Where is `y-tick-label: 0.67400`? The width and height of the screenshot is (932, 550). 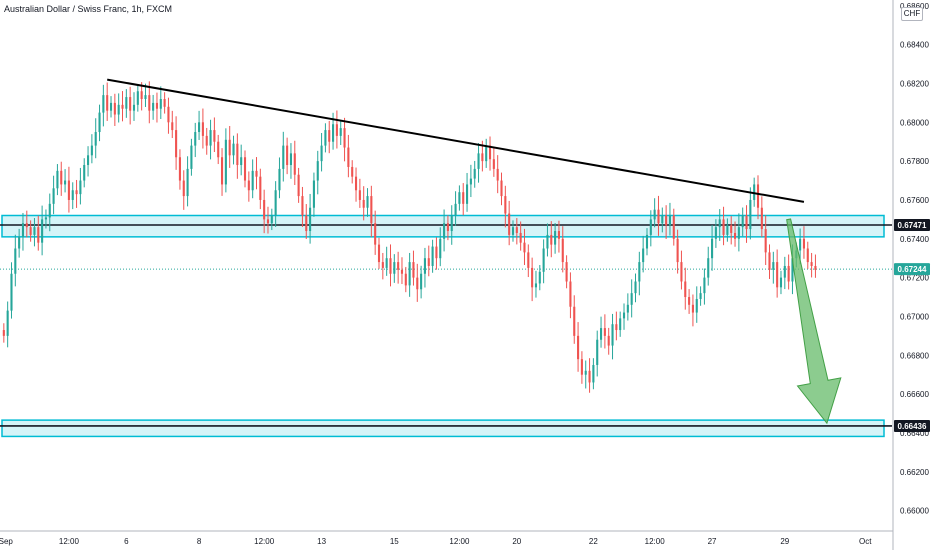
y-tick-label: 0.67400 is located at coordinates (914, 239).